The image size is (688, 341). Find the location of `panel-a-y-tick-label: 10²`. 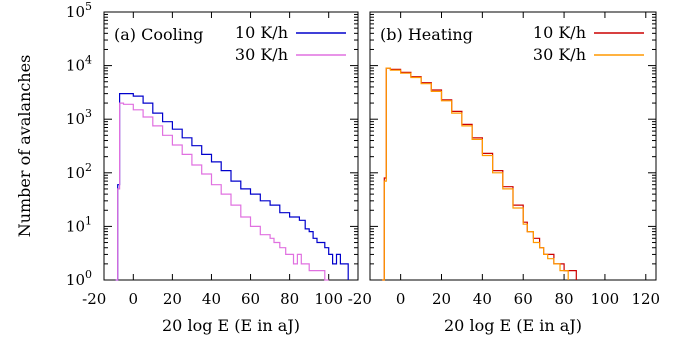

panel-a-y-tick-label: 10² is located at coordinates (79, 171).